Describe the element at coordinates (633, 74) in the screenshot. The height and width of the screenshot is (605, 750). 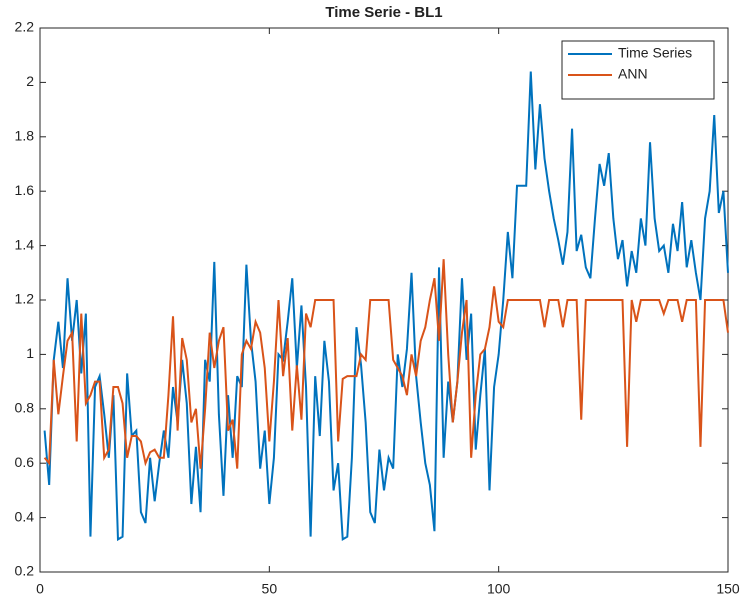
I see `legend-label: ANN` at that location.